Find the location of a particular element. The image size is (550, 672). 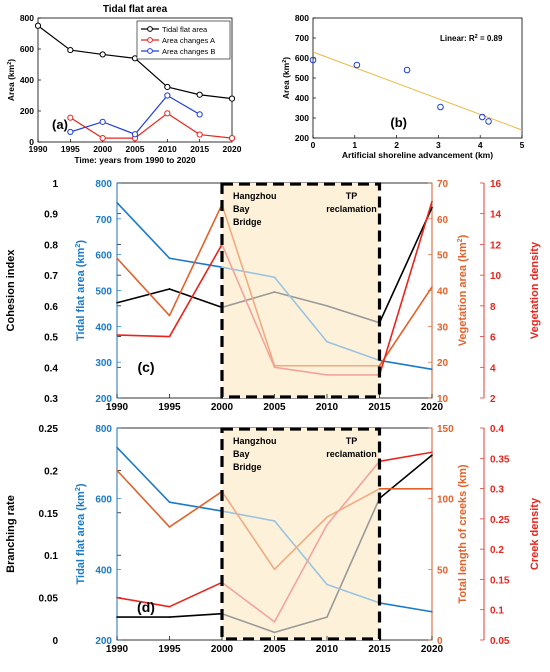

y-tick-label: 0.25 is located at coordinates (49, 429).